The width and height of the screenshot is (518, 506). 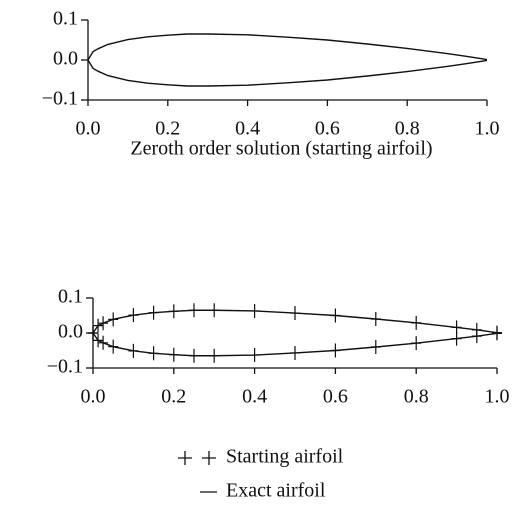 I want to click on axes, so click(x=287, y=60).